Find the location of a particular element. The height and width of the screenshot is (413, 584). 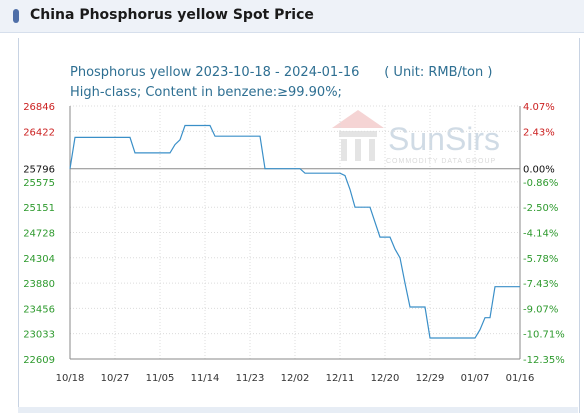

title-bar: China Phosphorus yellow Spot Price is located at coordinates (292, 16).